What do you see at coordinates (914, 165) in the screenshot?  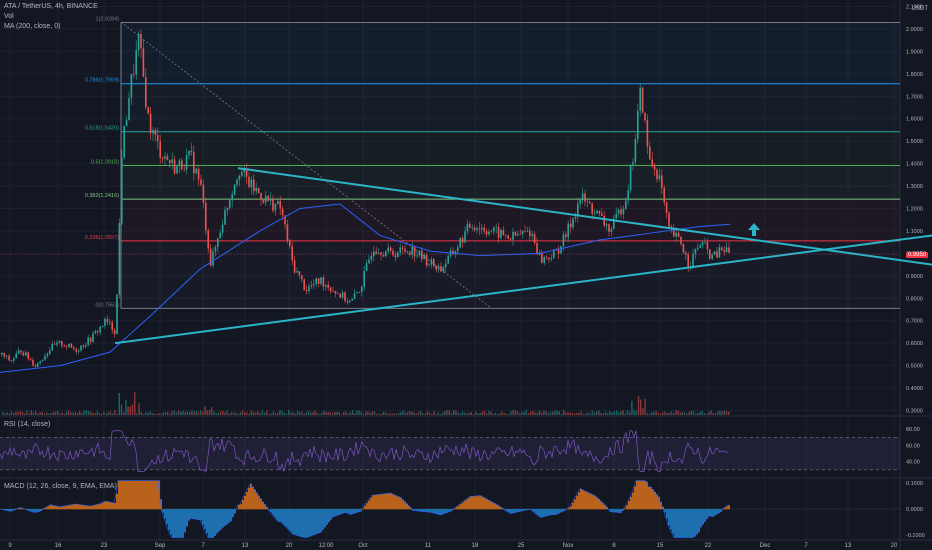 I see `price-tick-label: 1.4000` at bounding box center [914, 165].